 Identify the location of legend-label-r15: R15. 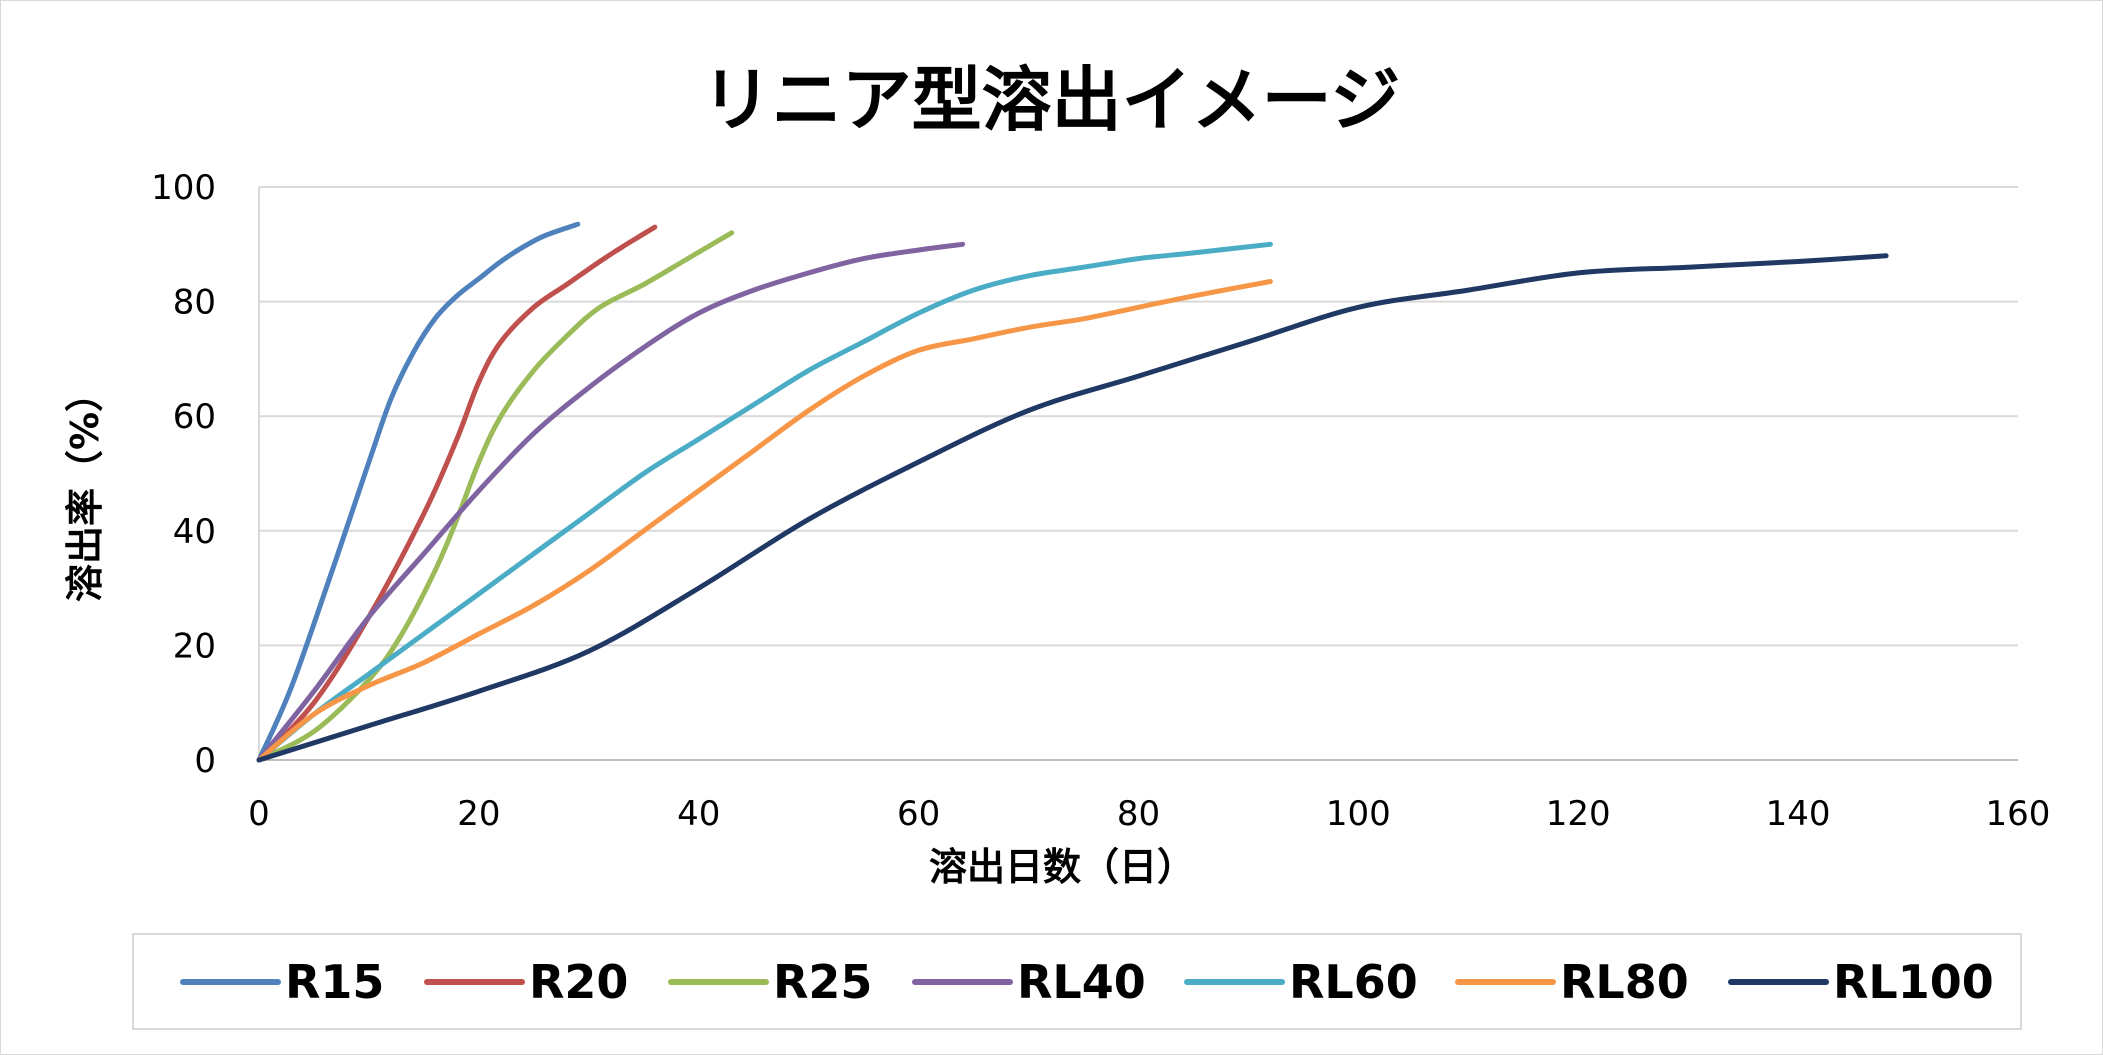
(334, 982).